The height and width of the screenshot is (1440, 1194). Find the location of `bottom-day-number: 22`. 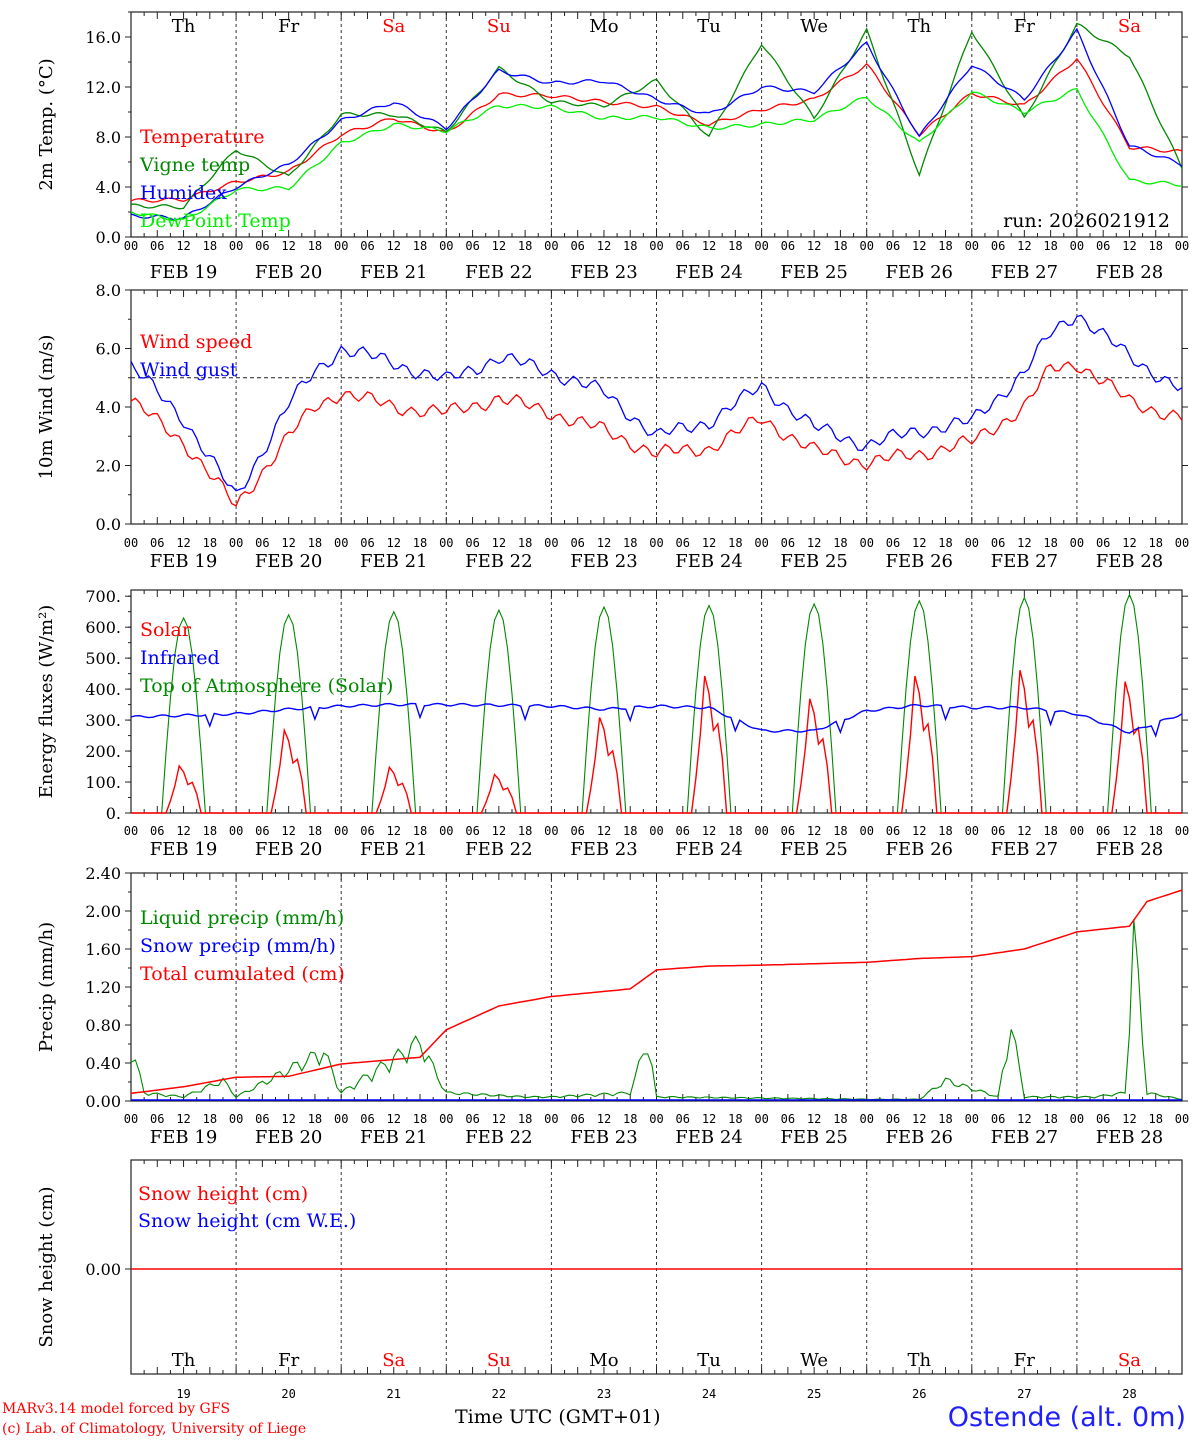

bottom-day-number: 22 is located at coordinates (499, 1393).